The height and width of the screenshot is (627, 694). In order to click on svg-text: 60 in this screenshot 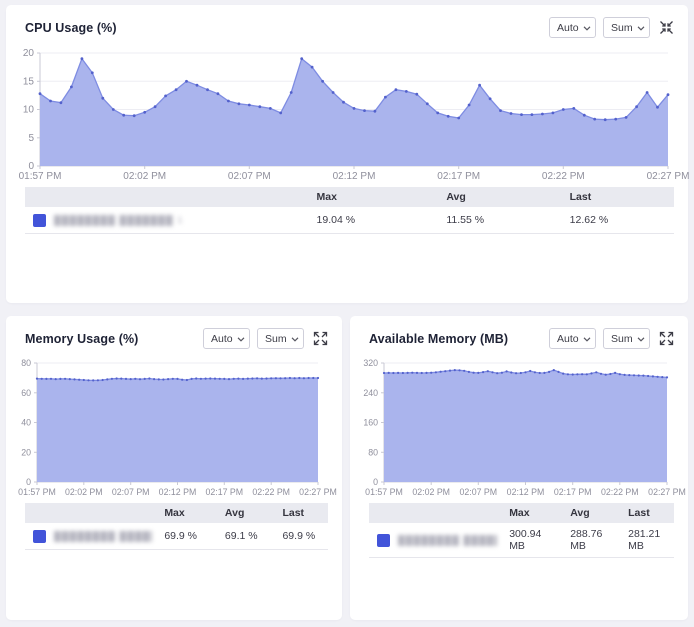, I will do `click(26, 393)`.